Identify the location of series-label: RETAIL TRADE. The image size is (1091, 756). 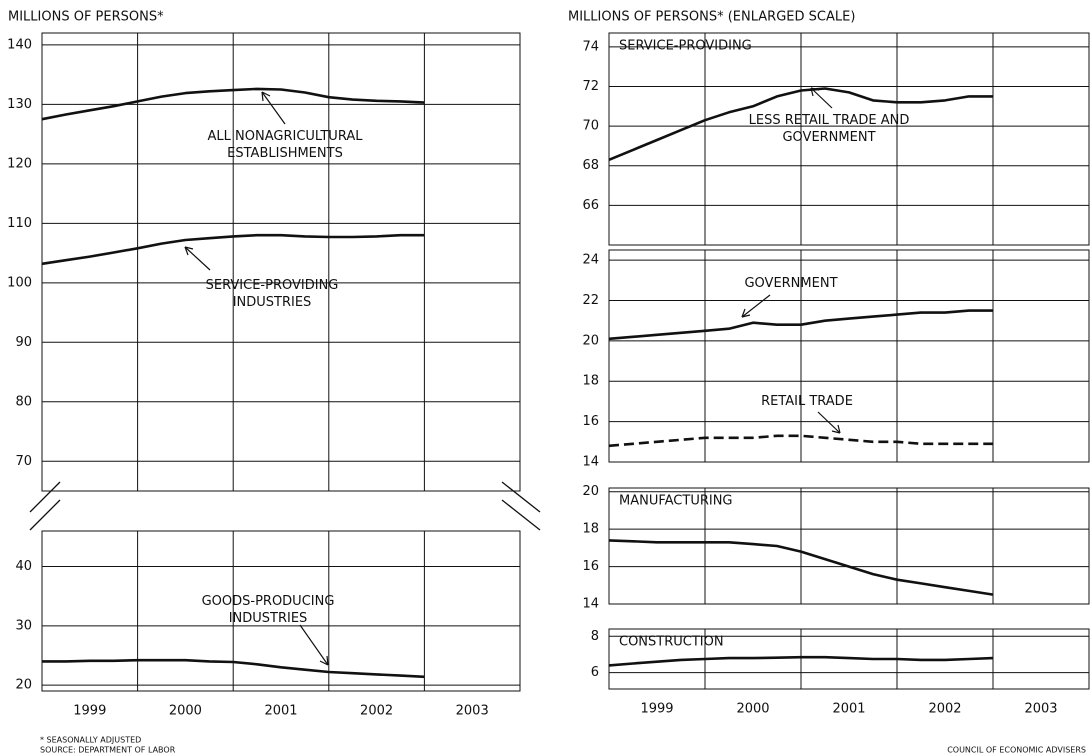
(807, 401).